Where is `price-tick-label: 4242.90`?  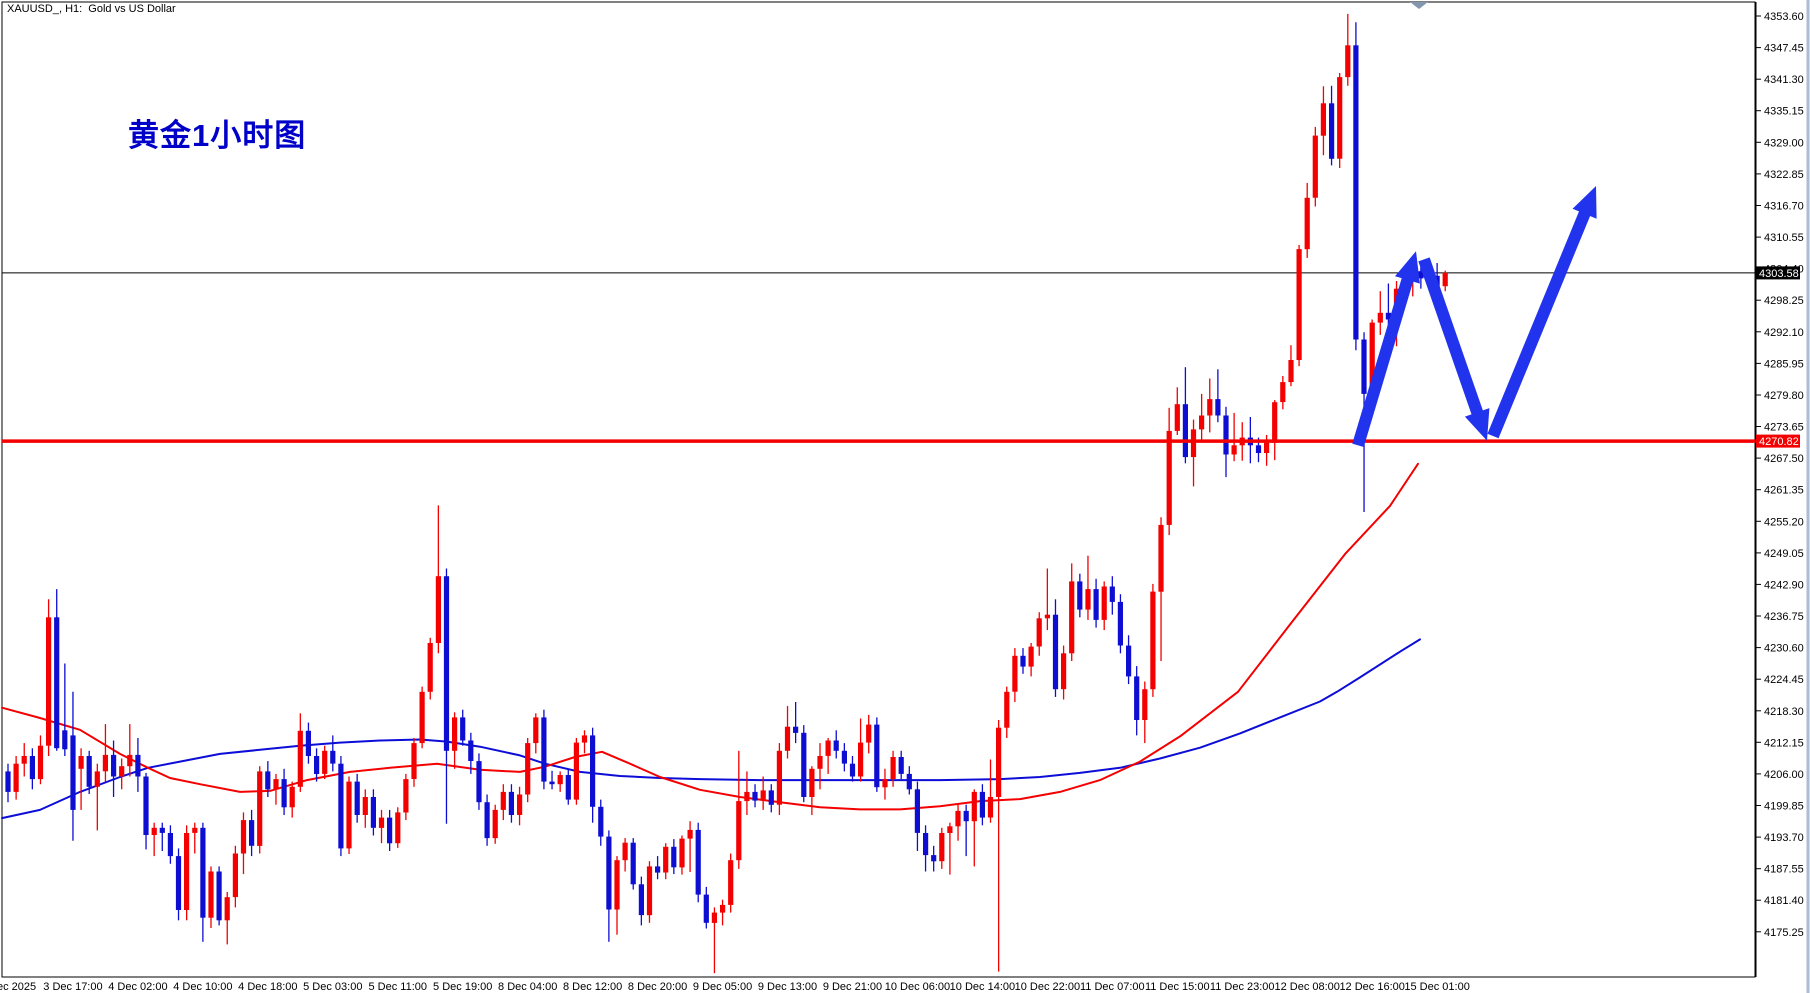 price-tick-label: 4242.90 is located at coordinates (1784, 585).